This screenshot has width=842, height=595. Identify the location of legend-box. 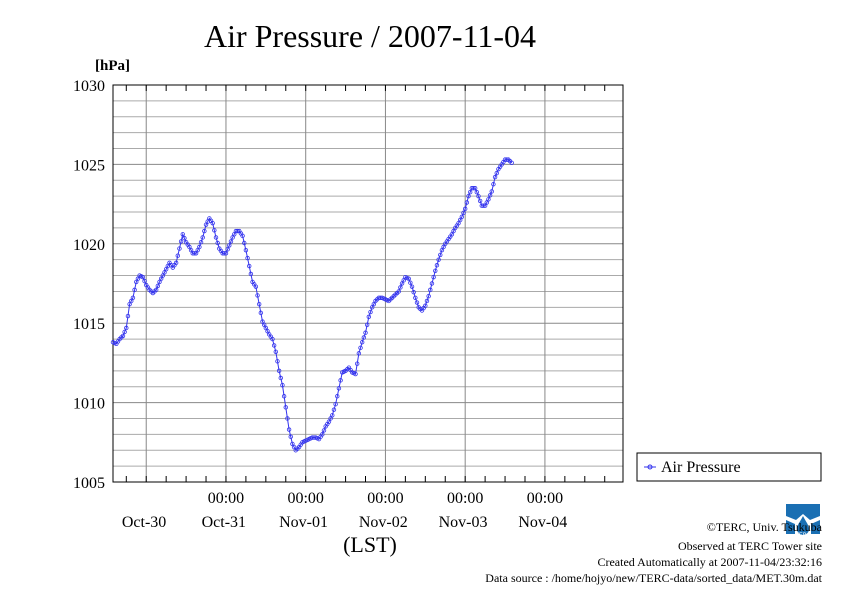
(729, 467).